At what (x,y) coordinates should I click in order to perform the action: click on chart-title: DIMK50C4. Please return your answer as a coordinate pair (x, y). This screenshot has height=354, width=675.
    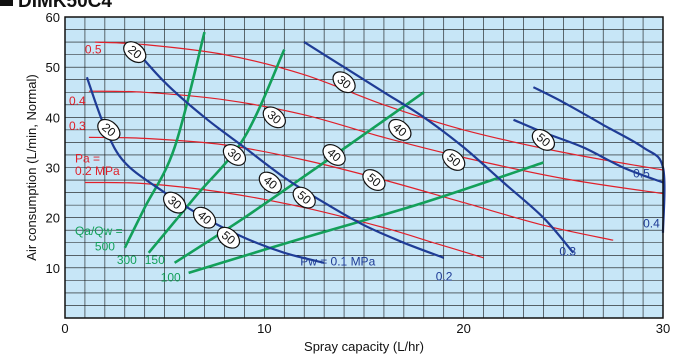
    Looking at the image, I should click on (56, 6).